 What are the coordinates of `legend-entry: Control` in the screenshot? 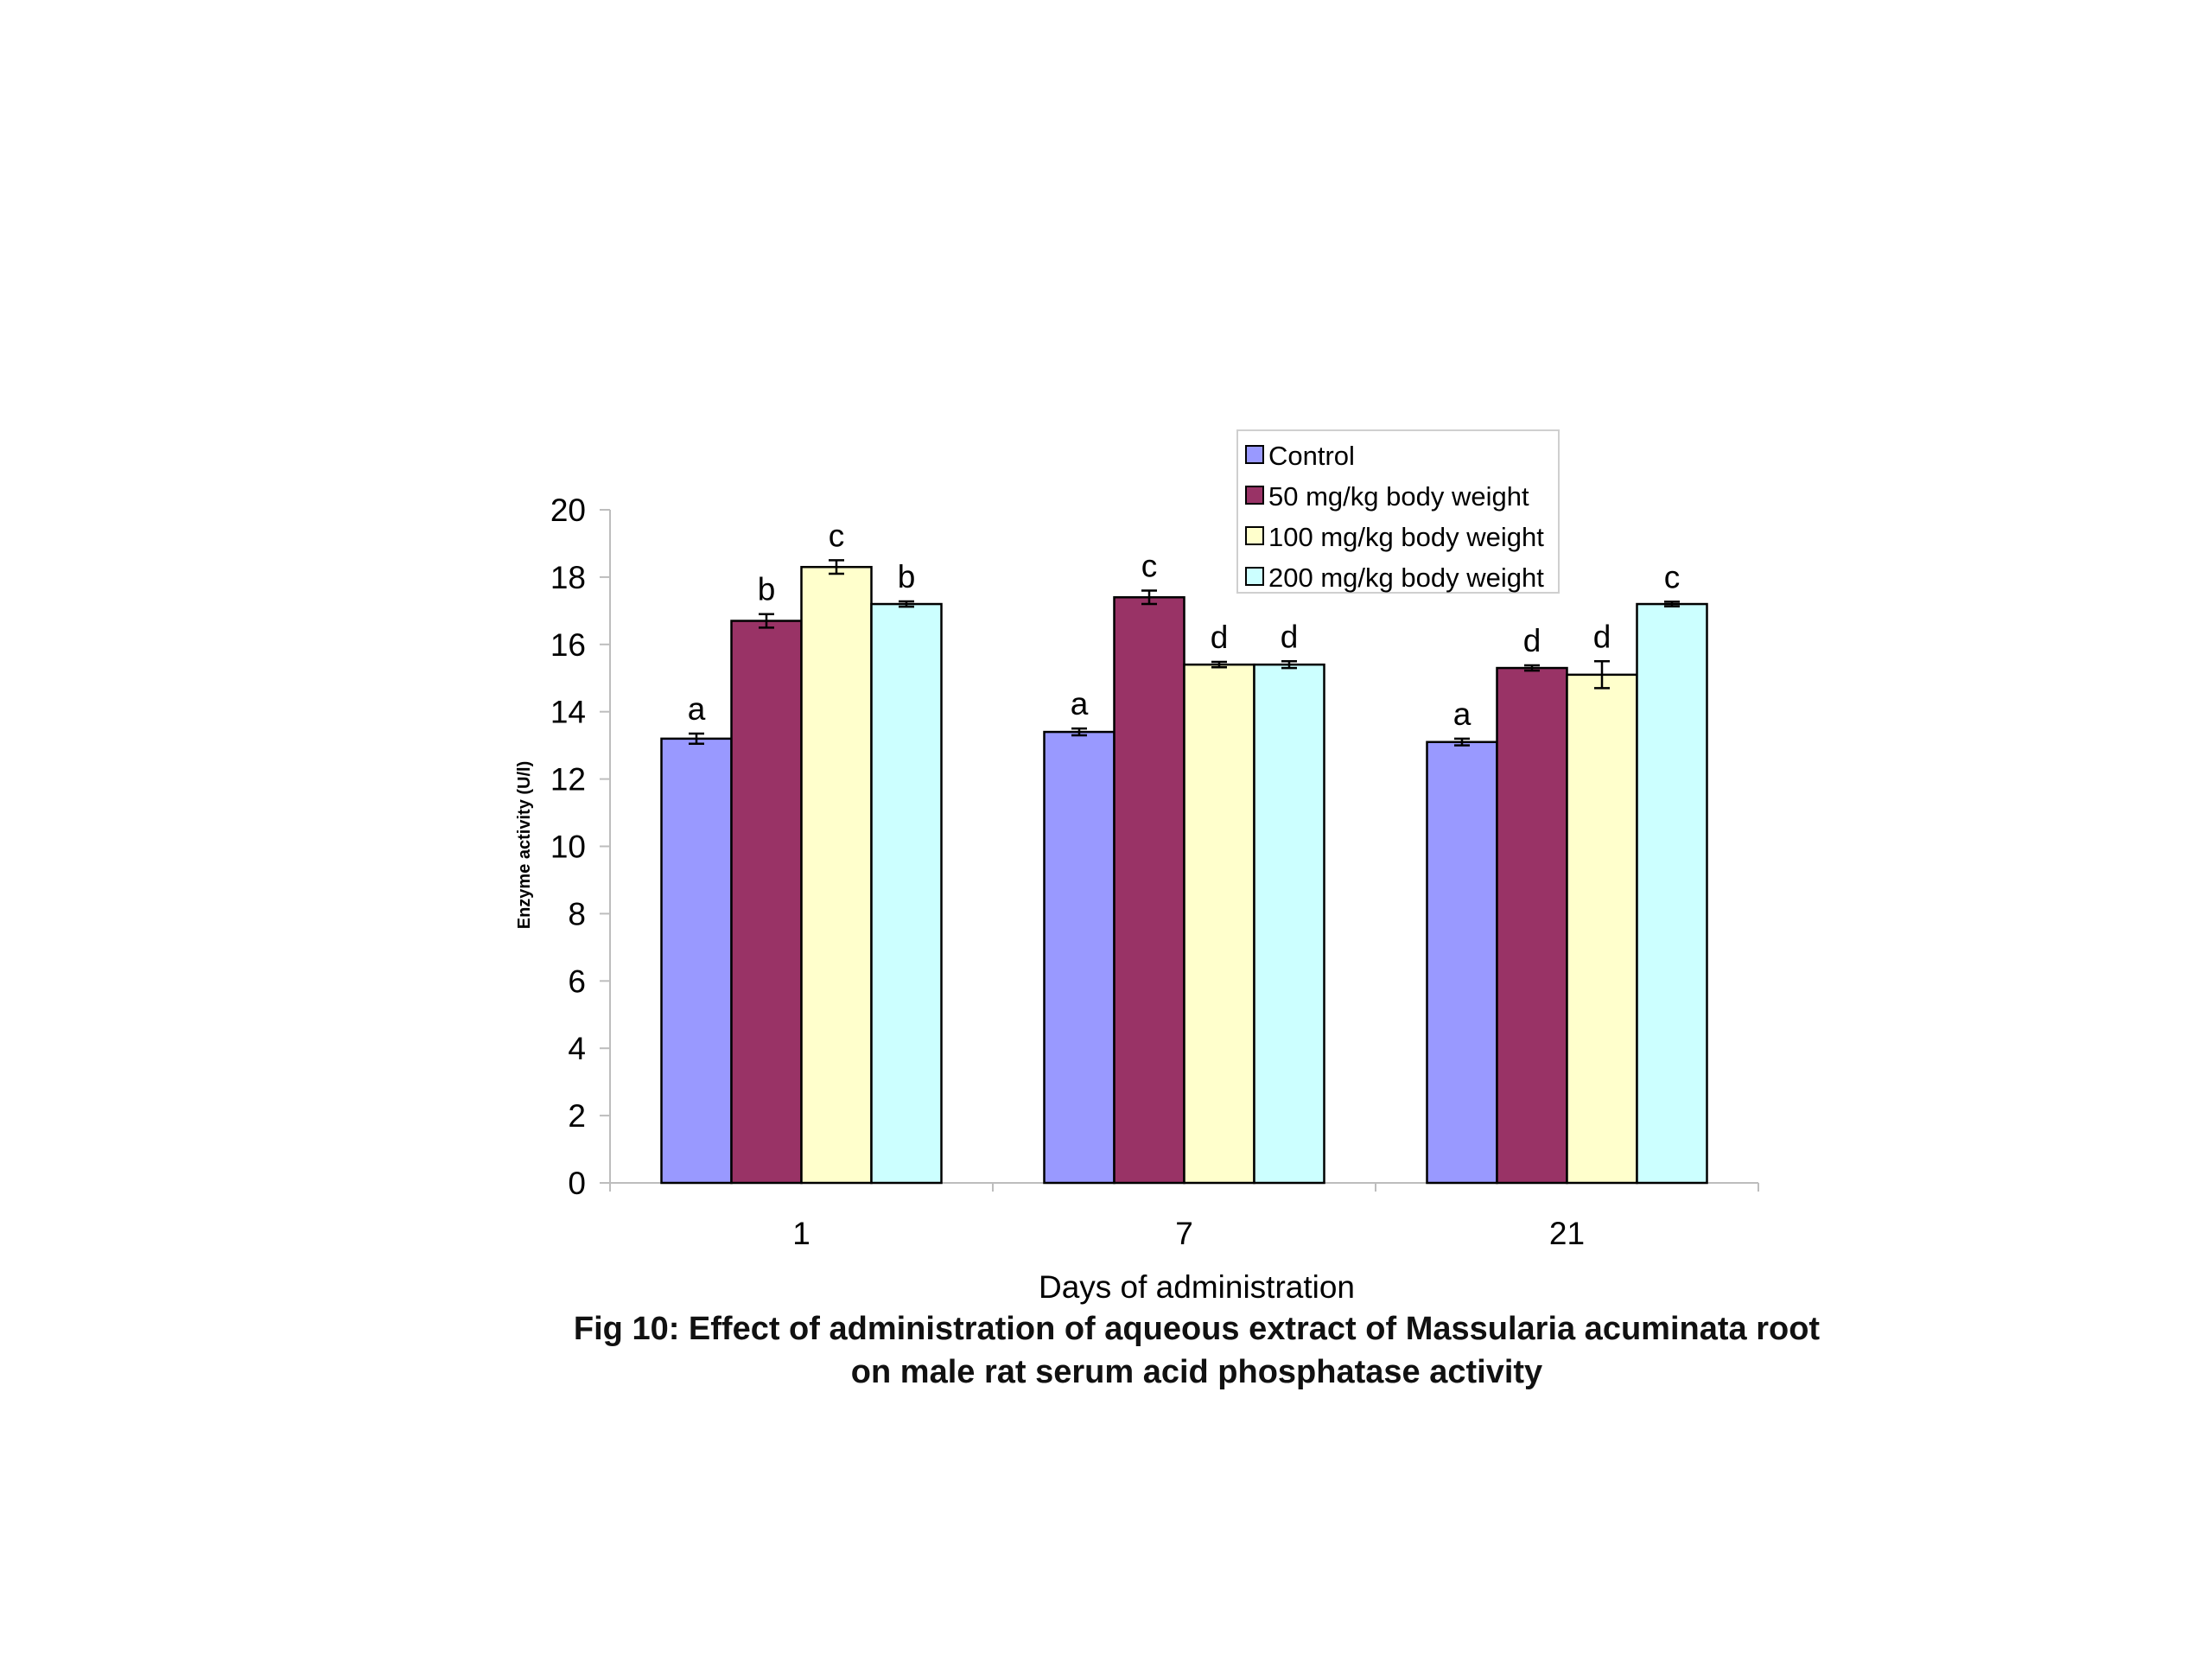 It's located at (1311, 456).